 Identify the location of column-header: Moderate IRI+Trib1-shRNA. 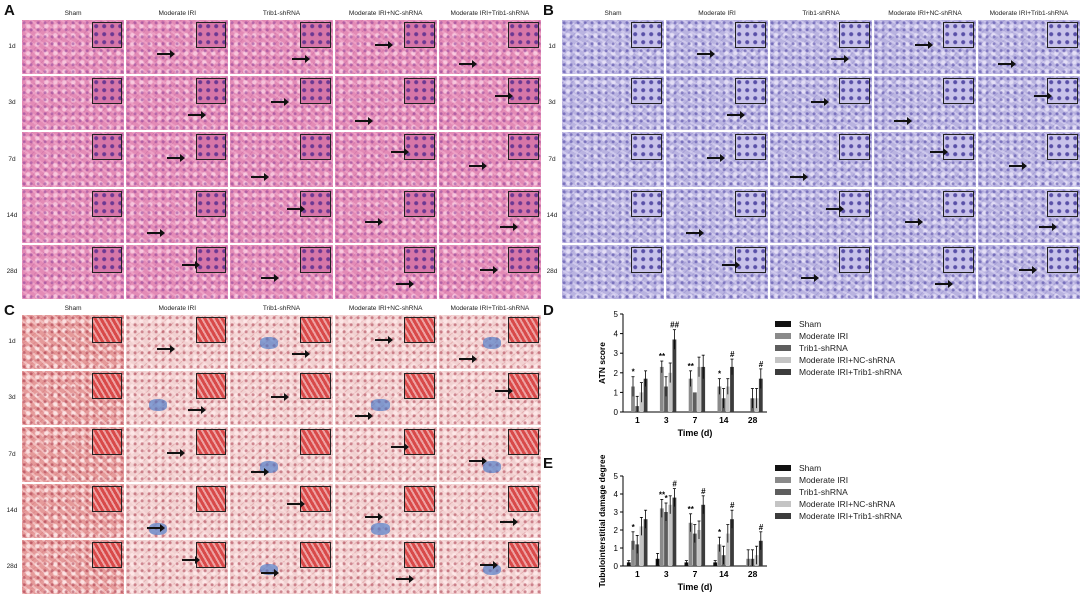
(490, 308).